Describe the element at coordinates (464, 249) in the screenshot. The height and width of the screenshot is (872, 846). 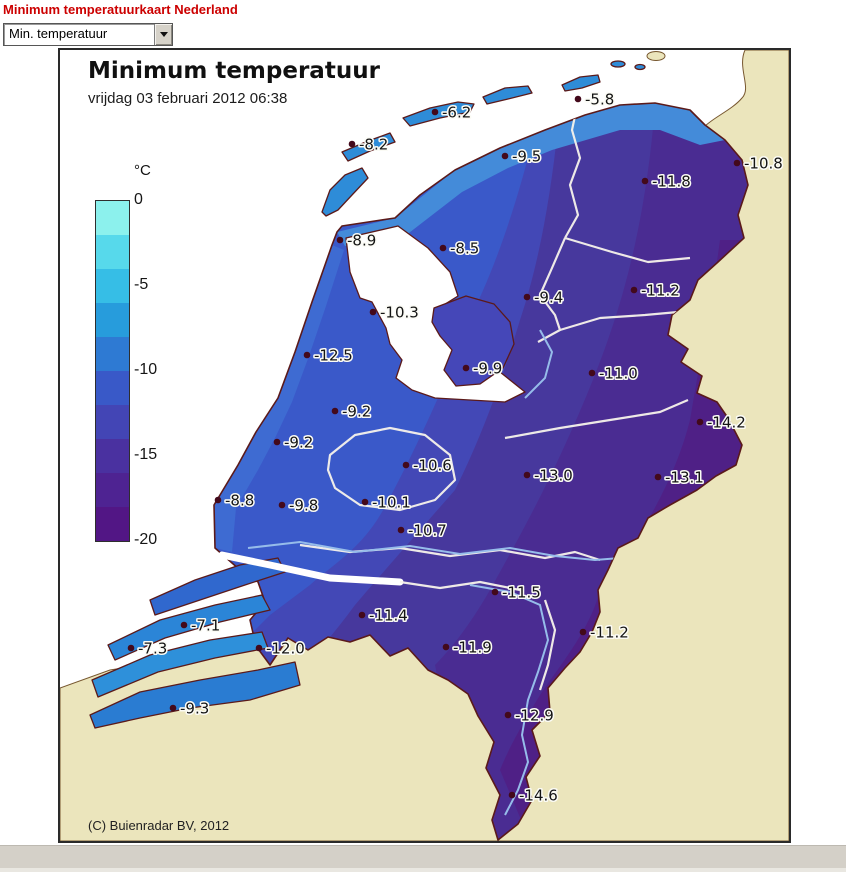
I see `station-label: -8.5` at that location.